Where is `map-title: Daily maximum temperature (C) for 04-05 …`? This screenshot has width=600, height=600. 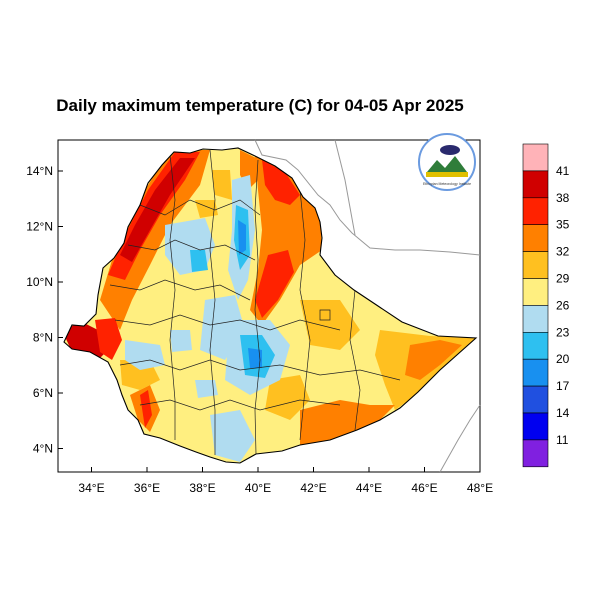
map-title: Daily maximum temperature (C) for 04-05 … is located at coordinates (260, 105).